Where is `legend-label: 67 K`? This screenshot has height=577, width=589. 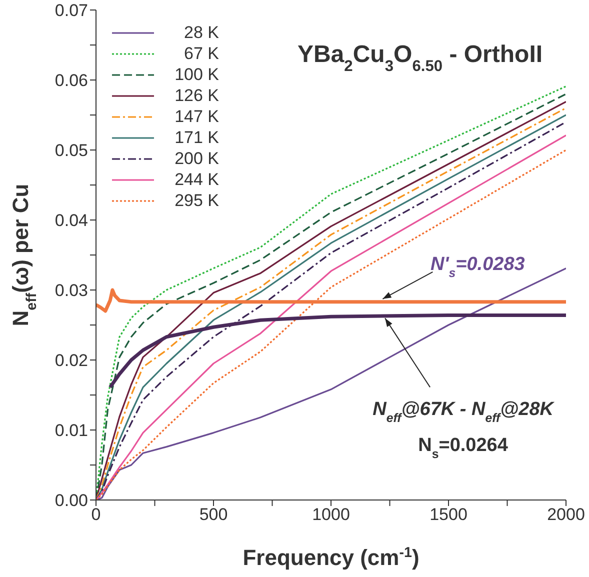
legend-label: 67 K is located at coordinates (201, 54).